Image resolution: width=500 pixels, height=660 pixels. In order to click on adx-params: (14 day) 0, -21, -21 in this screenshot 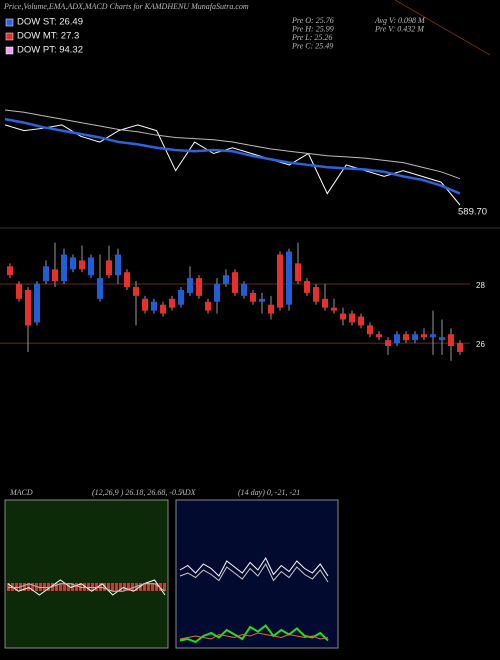, I will do `click(269, 492)`.